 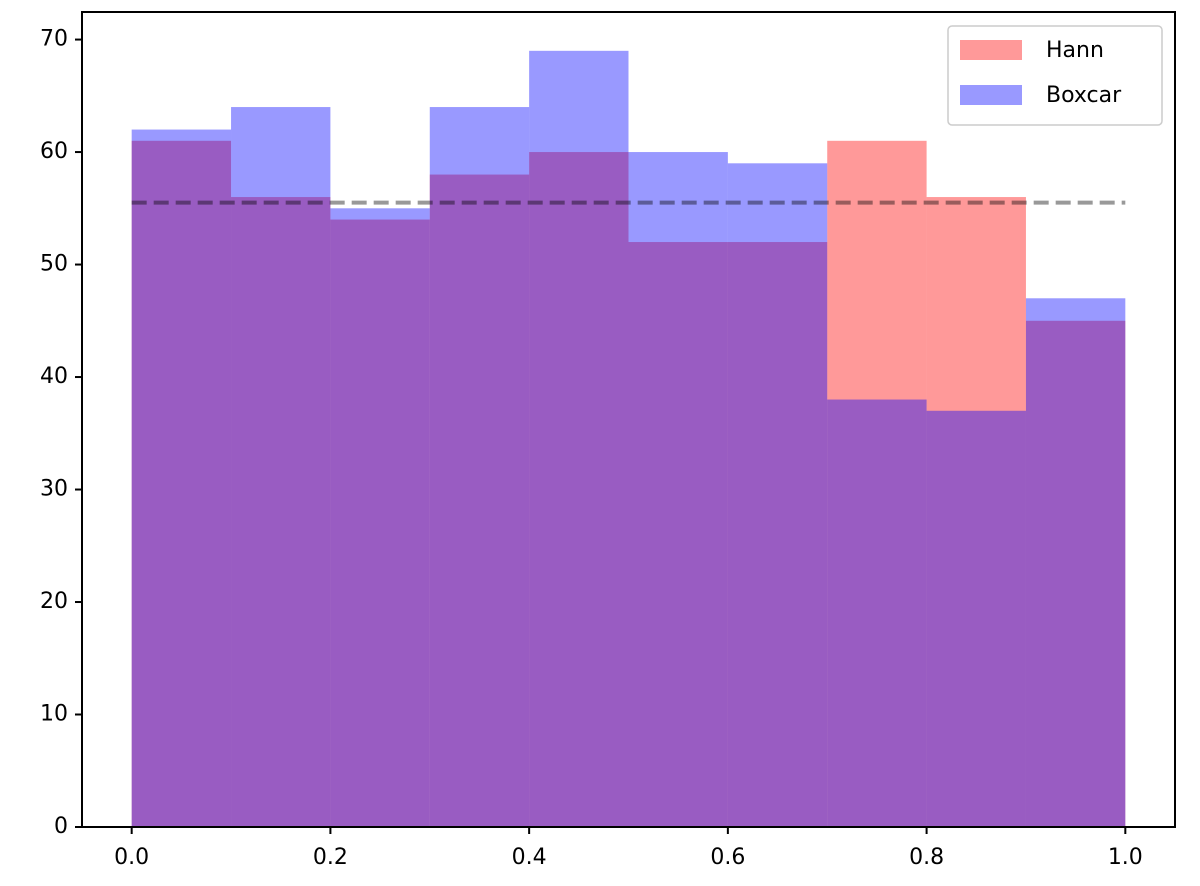 I want to click on x-tick-label: 0.4, so click(x=529, y=857).